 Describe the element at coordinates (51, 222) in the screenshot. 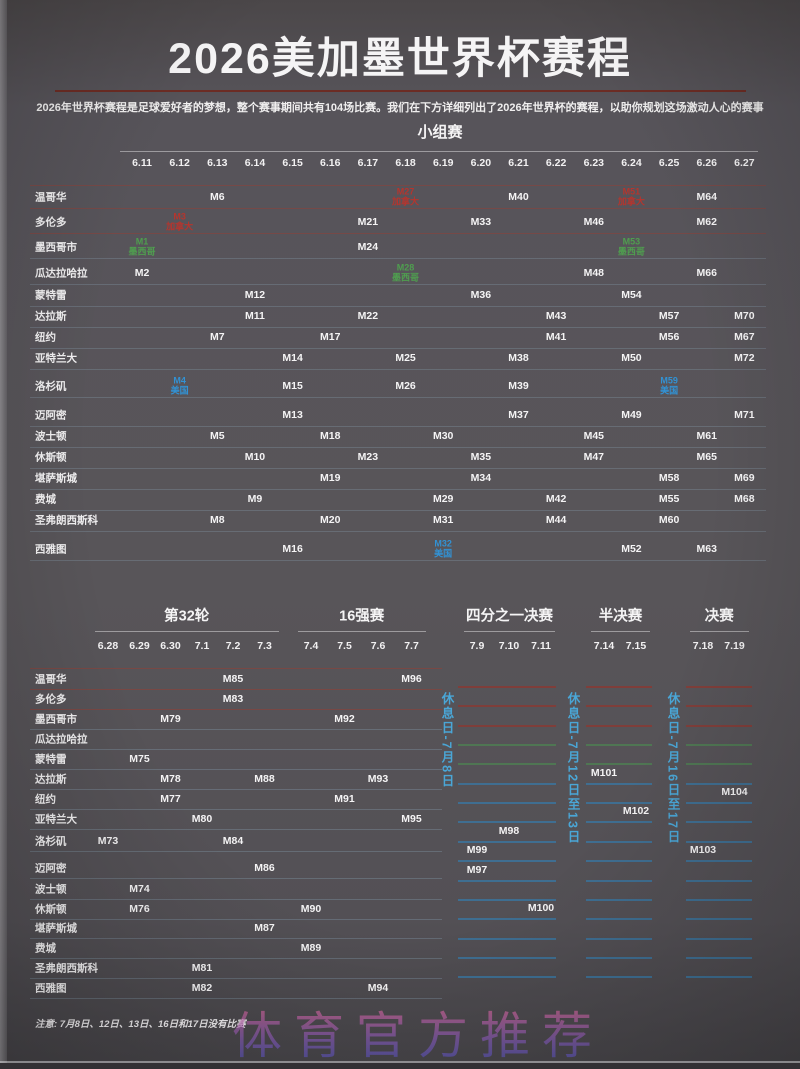

I see `city-label: 多伦多` at that location.